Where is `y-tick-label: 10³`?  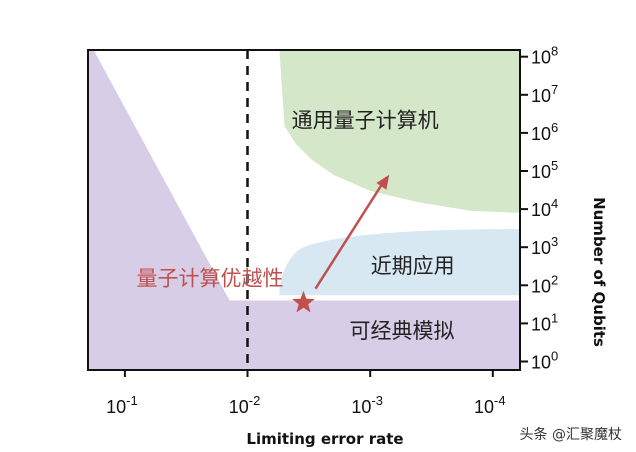
y-tick-label: 10³ is located at coordinates (544, 246).